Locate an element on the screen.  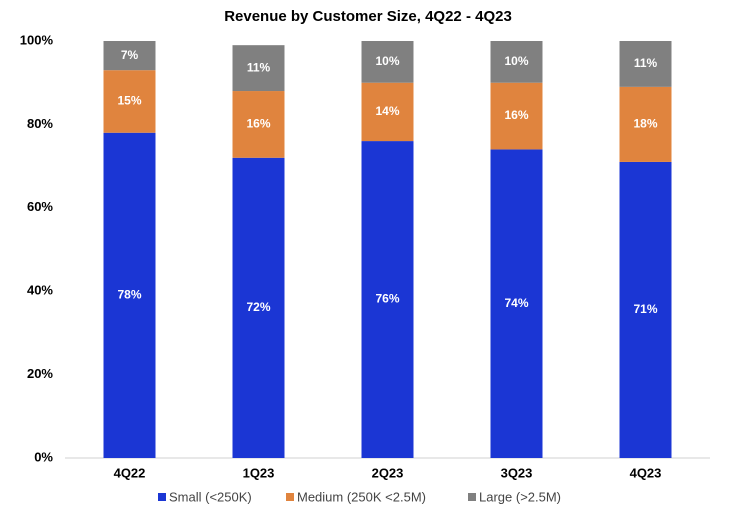
value-label: 14% is located at coordinates (387, 111).